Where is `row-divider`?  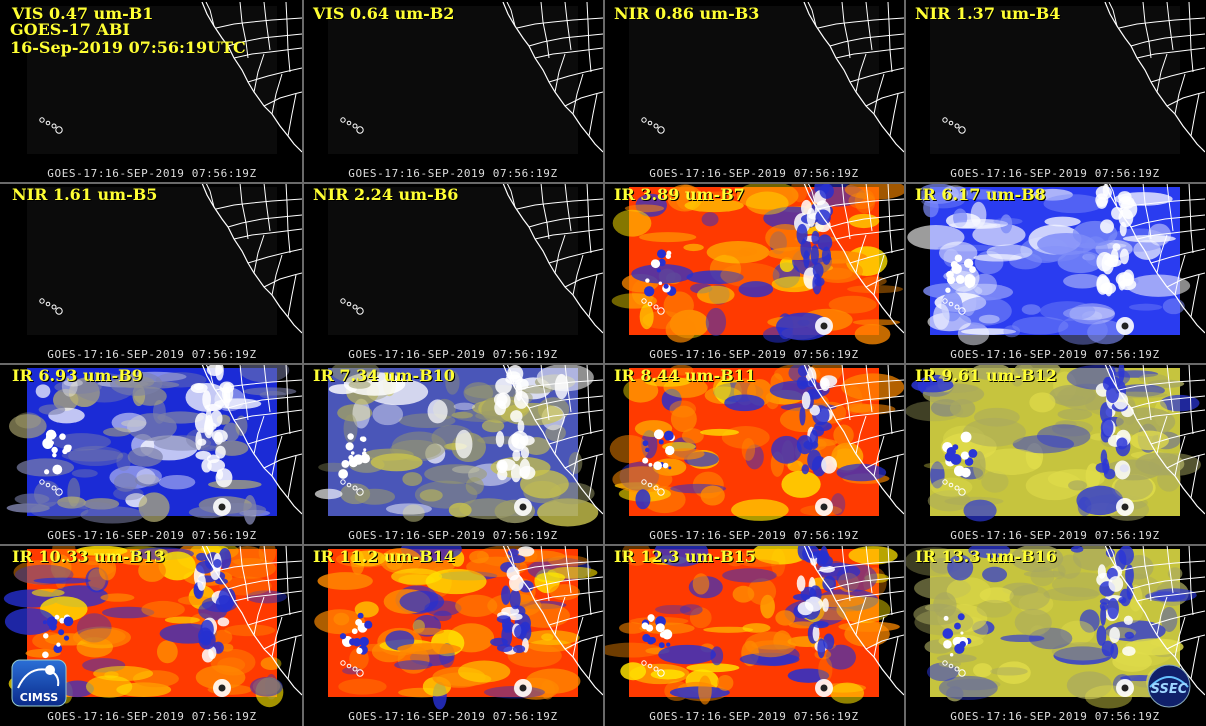 row-divider is located at coordinates (603, 364).